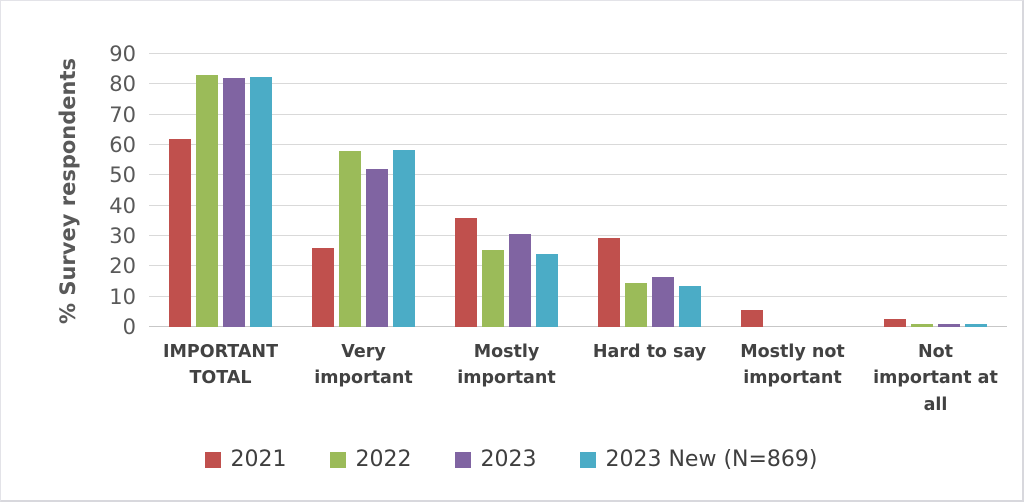 The height and width of the screenshot is (502, 1024). I want to click on legend-item-2023: 2023, so click(495, 459).